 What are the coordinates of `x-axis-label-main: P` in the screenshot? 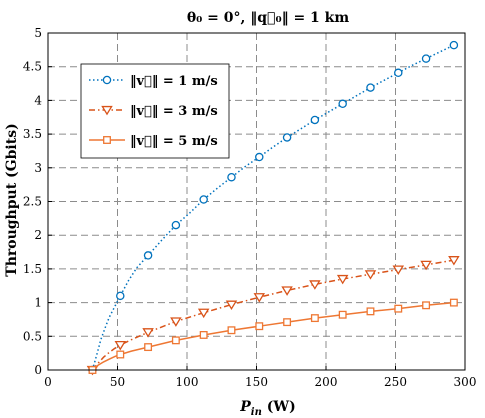 It's located at (245, 407).